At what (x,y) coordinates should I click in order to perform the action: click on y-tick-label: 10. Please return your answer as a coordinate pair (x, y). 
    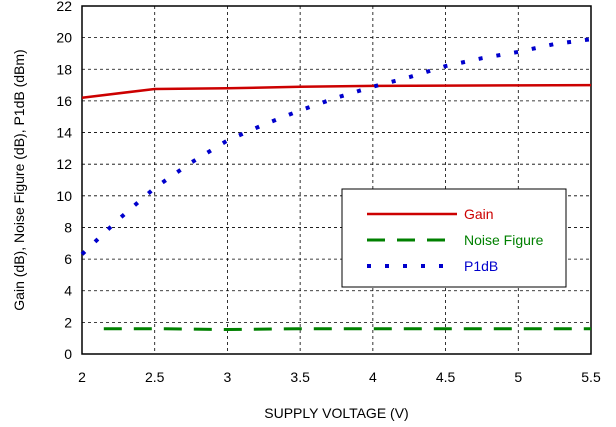
    Looking at the image, I should click on (64, 196).